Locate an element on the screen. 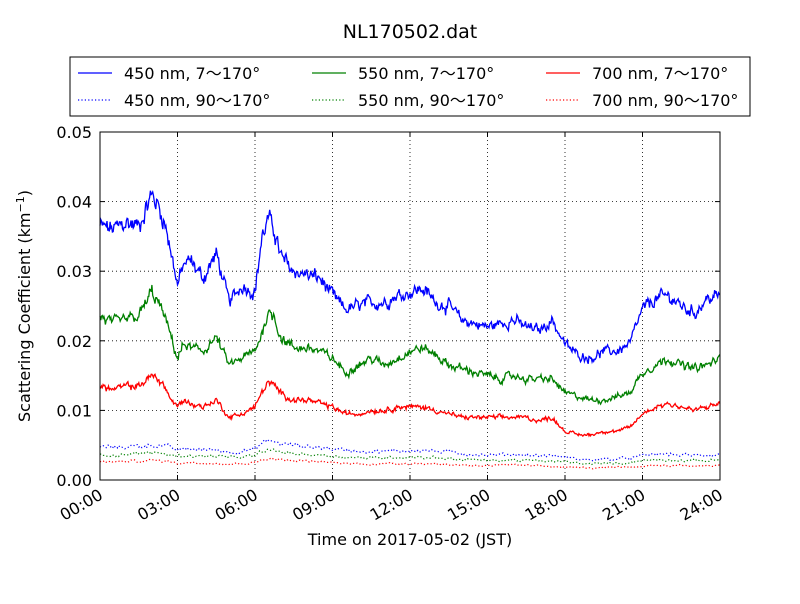  x-tick-label: 15:00 is located at coordinates (468, 505).